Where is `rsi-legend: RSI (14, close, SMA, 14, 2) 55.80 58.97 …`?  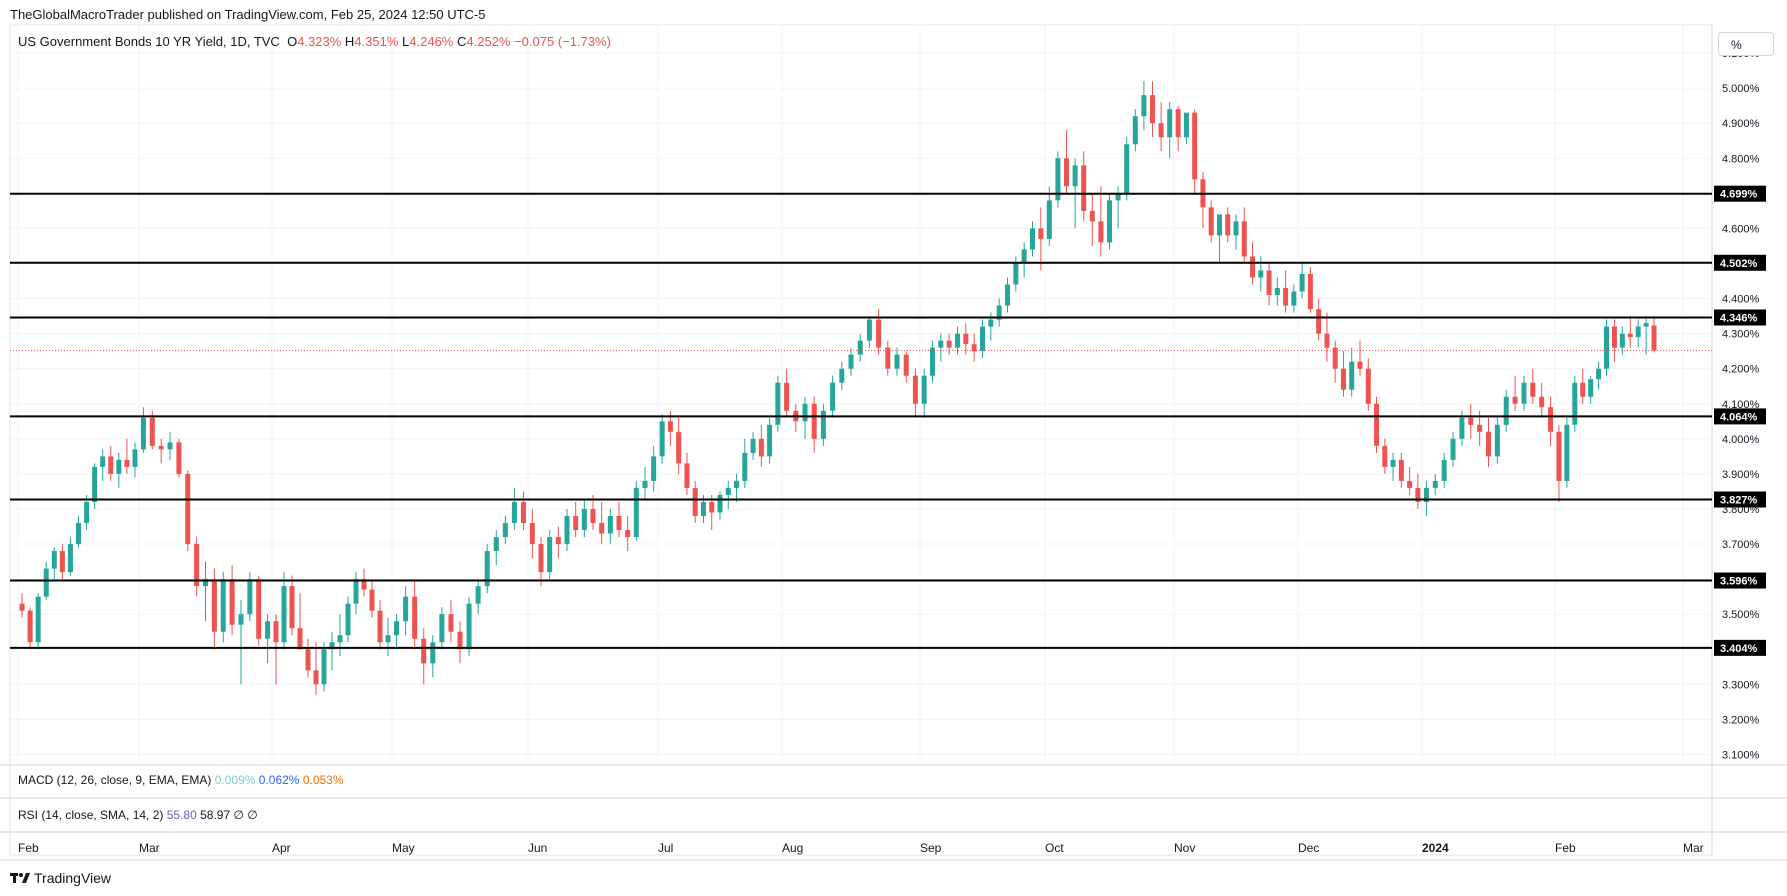 rsi-legend: RSI (14, close, SMA, 14, 2) 55.80 58.97 … is located at coordinates (138, 815).